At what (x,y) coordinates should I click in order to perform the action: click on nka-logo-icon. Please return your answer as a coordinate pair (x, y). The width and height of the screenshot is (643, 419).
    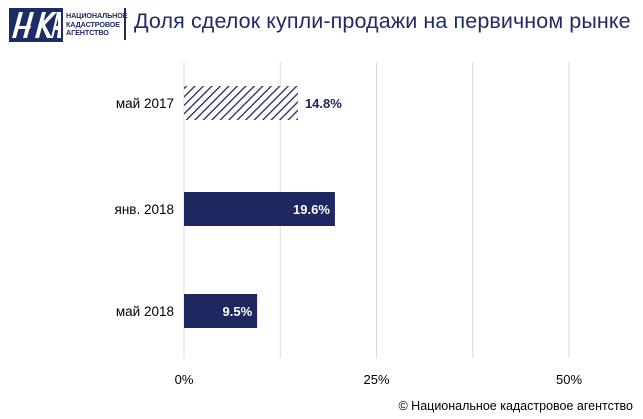
    Looking at the image, I should click on (36, 25).